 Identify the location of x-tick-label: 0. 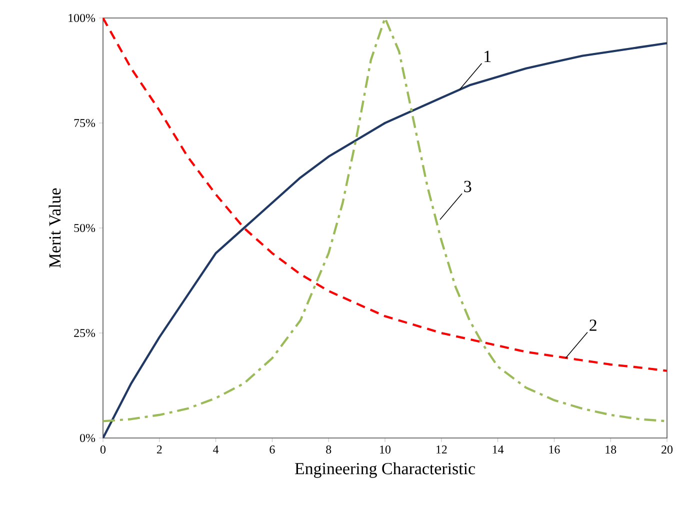
(103, 450).